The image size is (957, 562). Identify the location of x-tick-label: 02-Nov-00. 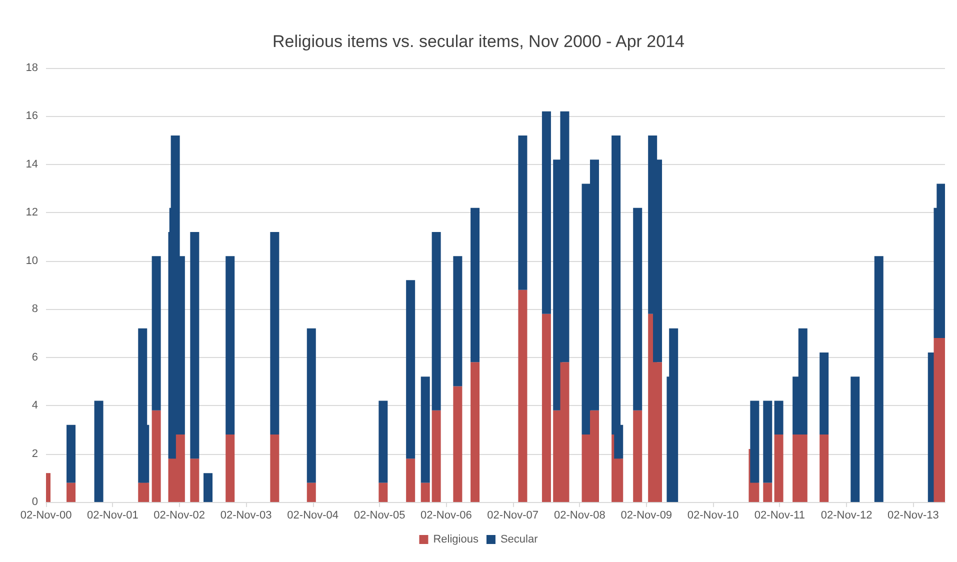
(46, 516).